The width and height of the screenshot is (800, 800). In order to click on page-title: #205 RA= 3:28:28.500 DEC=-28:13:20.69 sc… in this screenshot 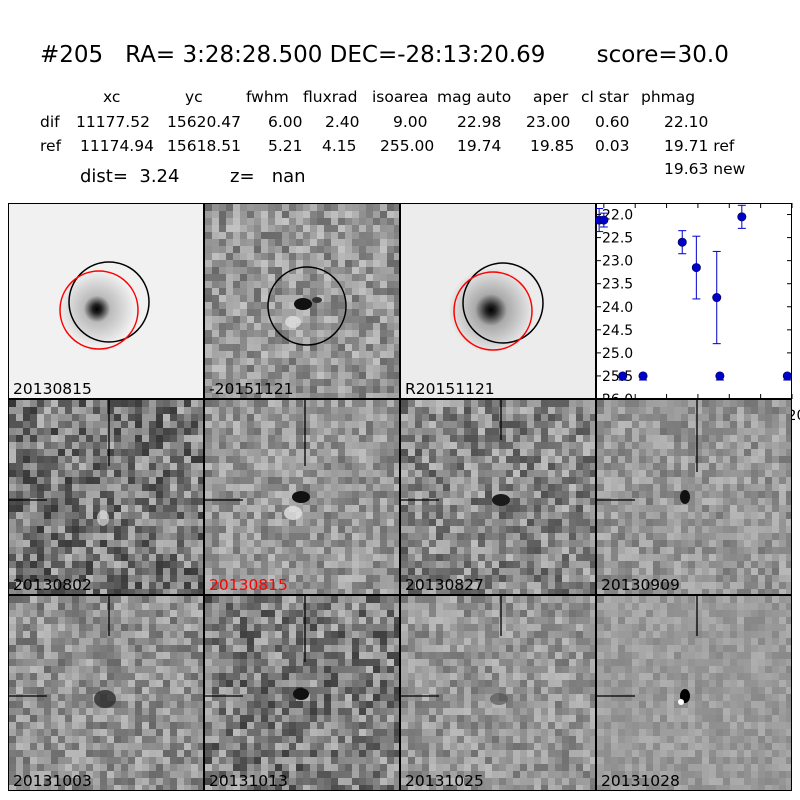, I will do `click(384, 55)`.